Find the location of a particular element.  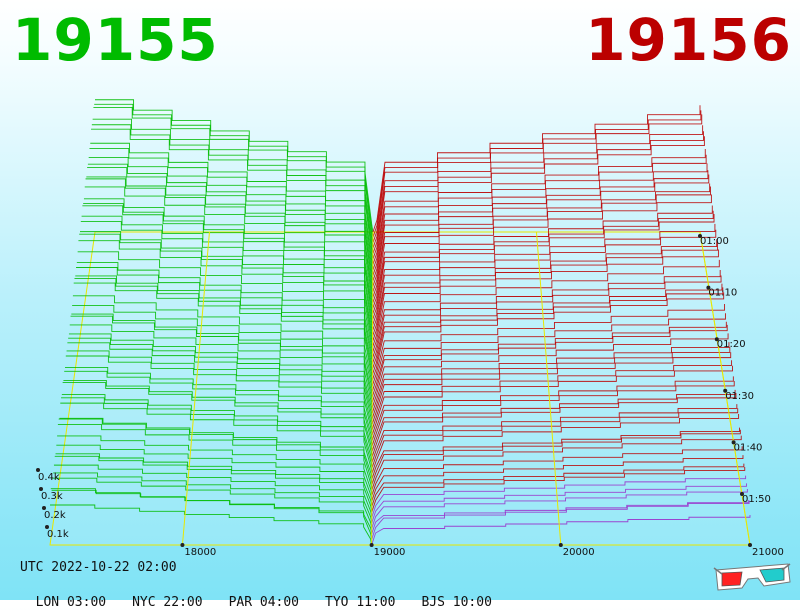

time-tick-label: 01:20 is located at coordinates (731, 344).